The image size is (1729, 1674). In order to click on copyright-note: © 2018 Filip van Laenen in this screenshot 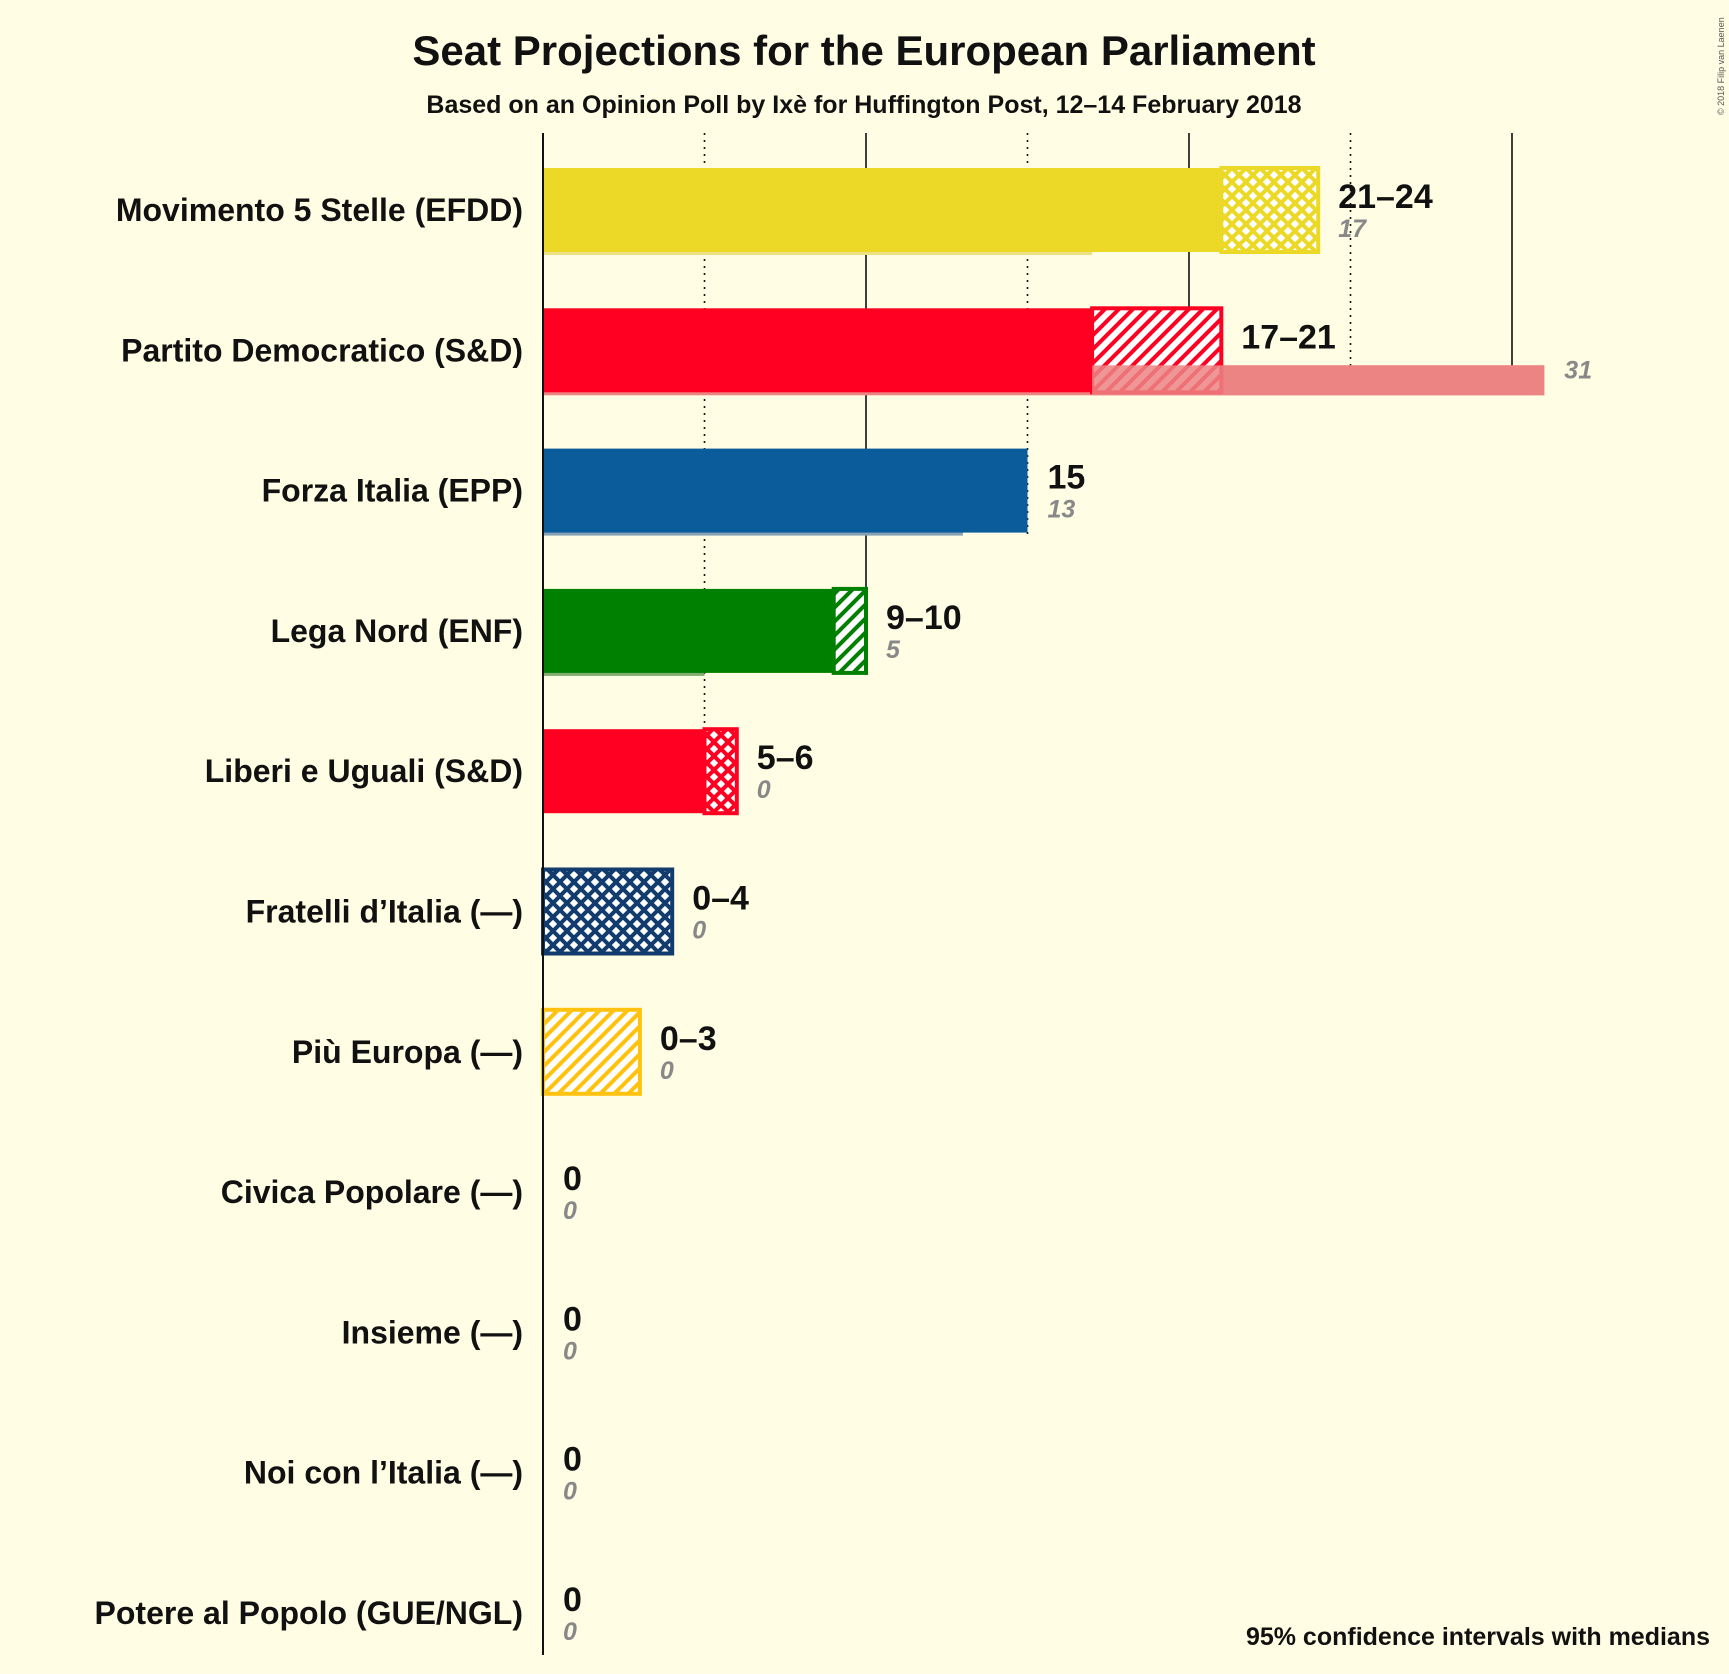, I will do `click(1721, 66)`.